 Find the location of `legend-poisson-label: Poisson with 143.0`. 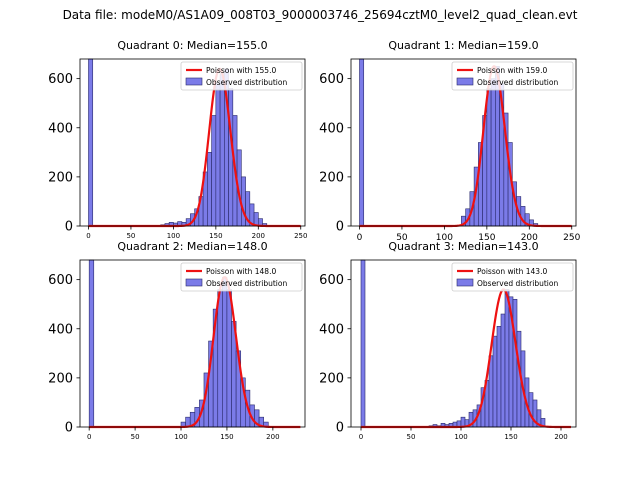

legend-poisson-label: Poisson with 143.0 is located at coordinates (512, 271).